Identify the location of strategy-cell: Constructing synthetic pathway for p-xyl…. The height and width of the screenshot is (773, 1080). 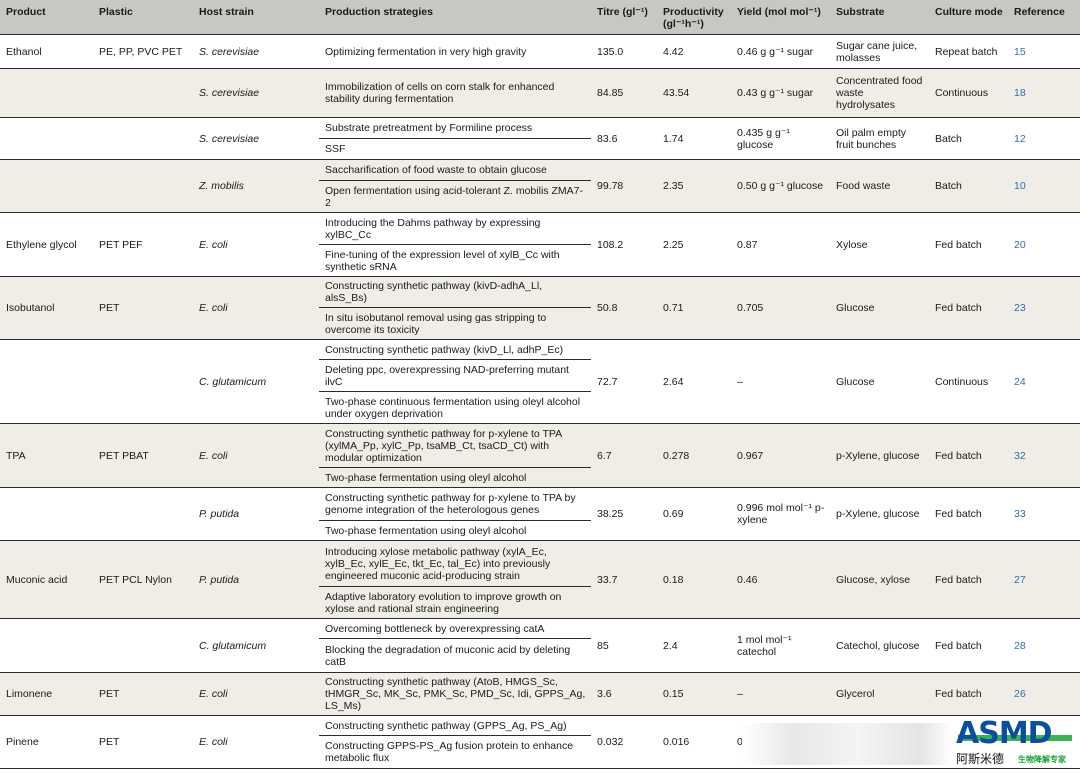
(455, 445).